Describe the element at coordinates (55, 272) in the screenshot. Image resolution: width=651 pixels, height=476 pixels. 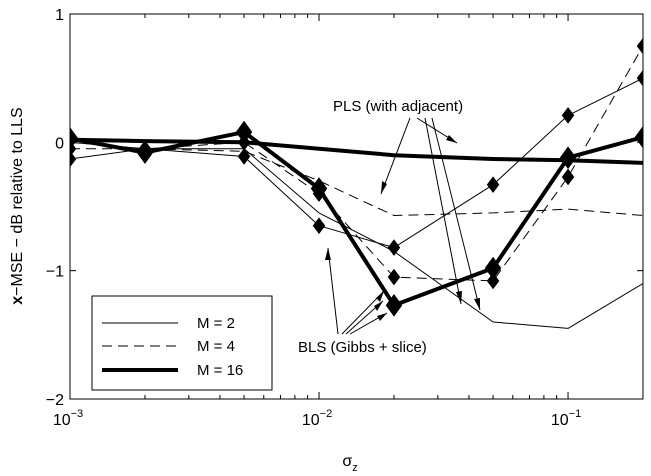
I see `y-tick-label: −1` at that location.